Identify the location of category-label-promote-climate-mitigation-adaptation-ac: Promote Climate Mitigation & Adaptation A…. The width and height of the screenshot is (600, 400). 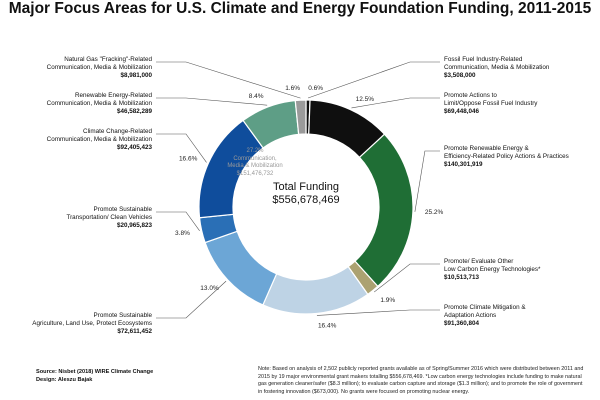
(485, 316).